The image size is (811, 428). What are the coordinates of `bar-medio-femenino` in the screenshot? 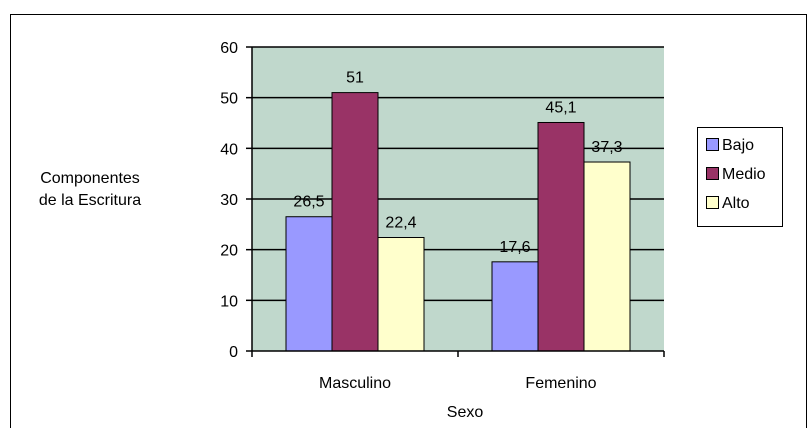 It's located at (561, 236).